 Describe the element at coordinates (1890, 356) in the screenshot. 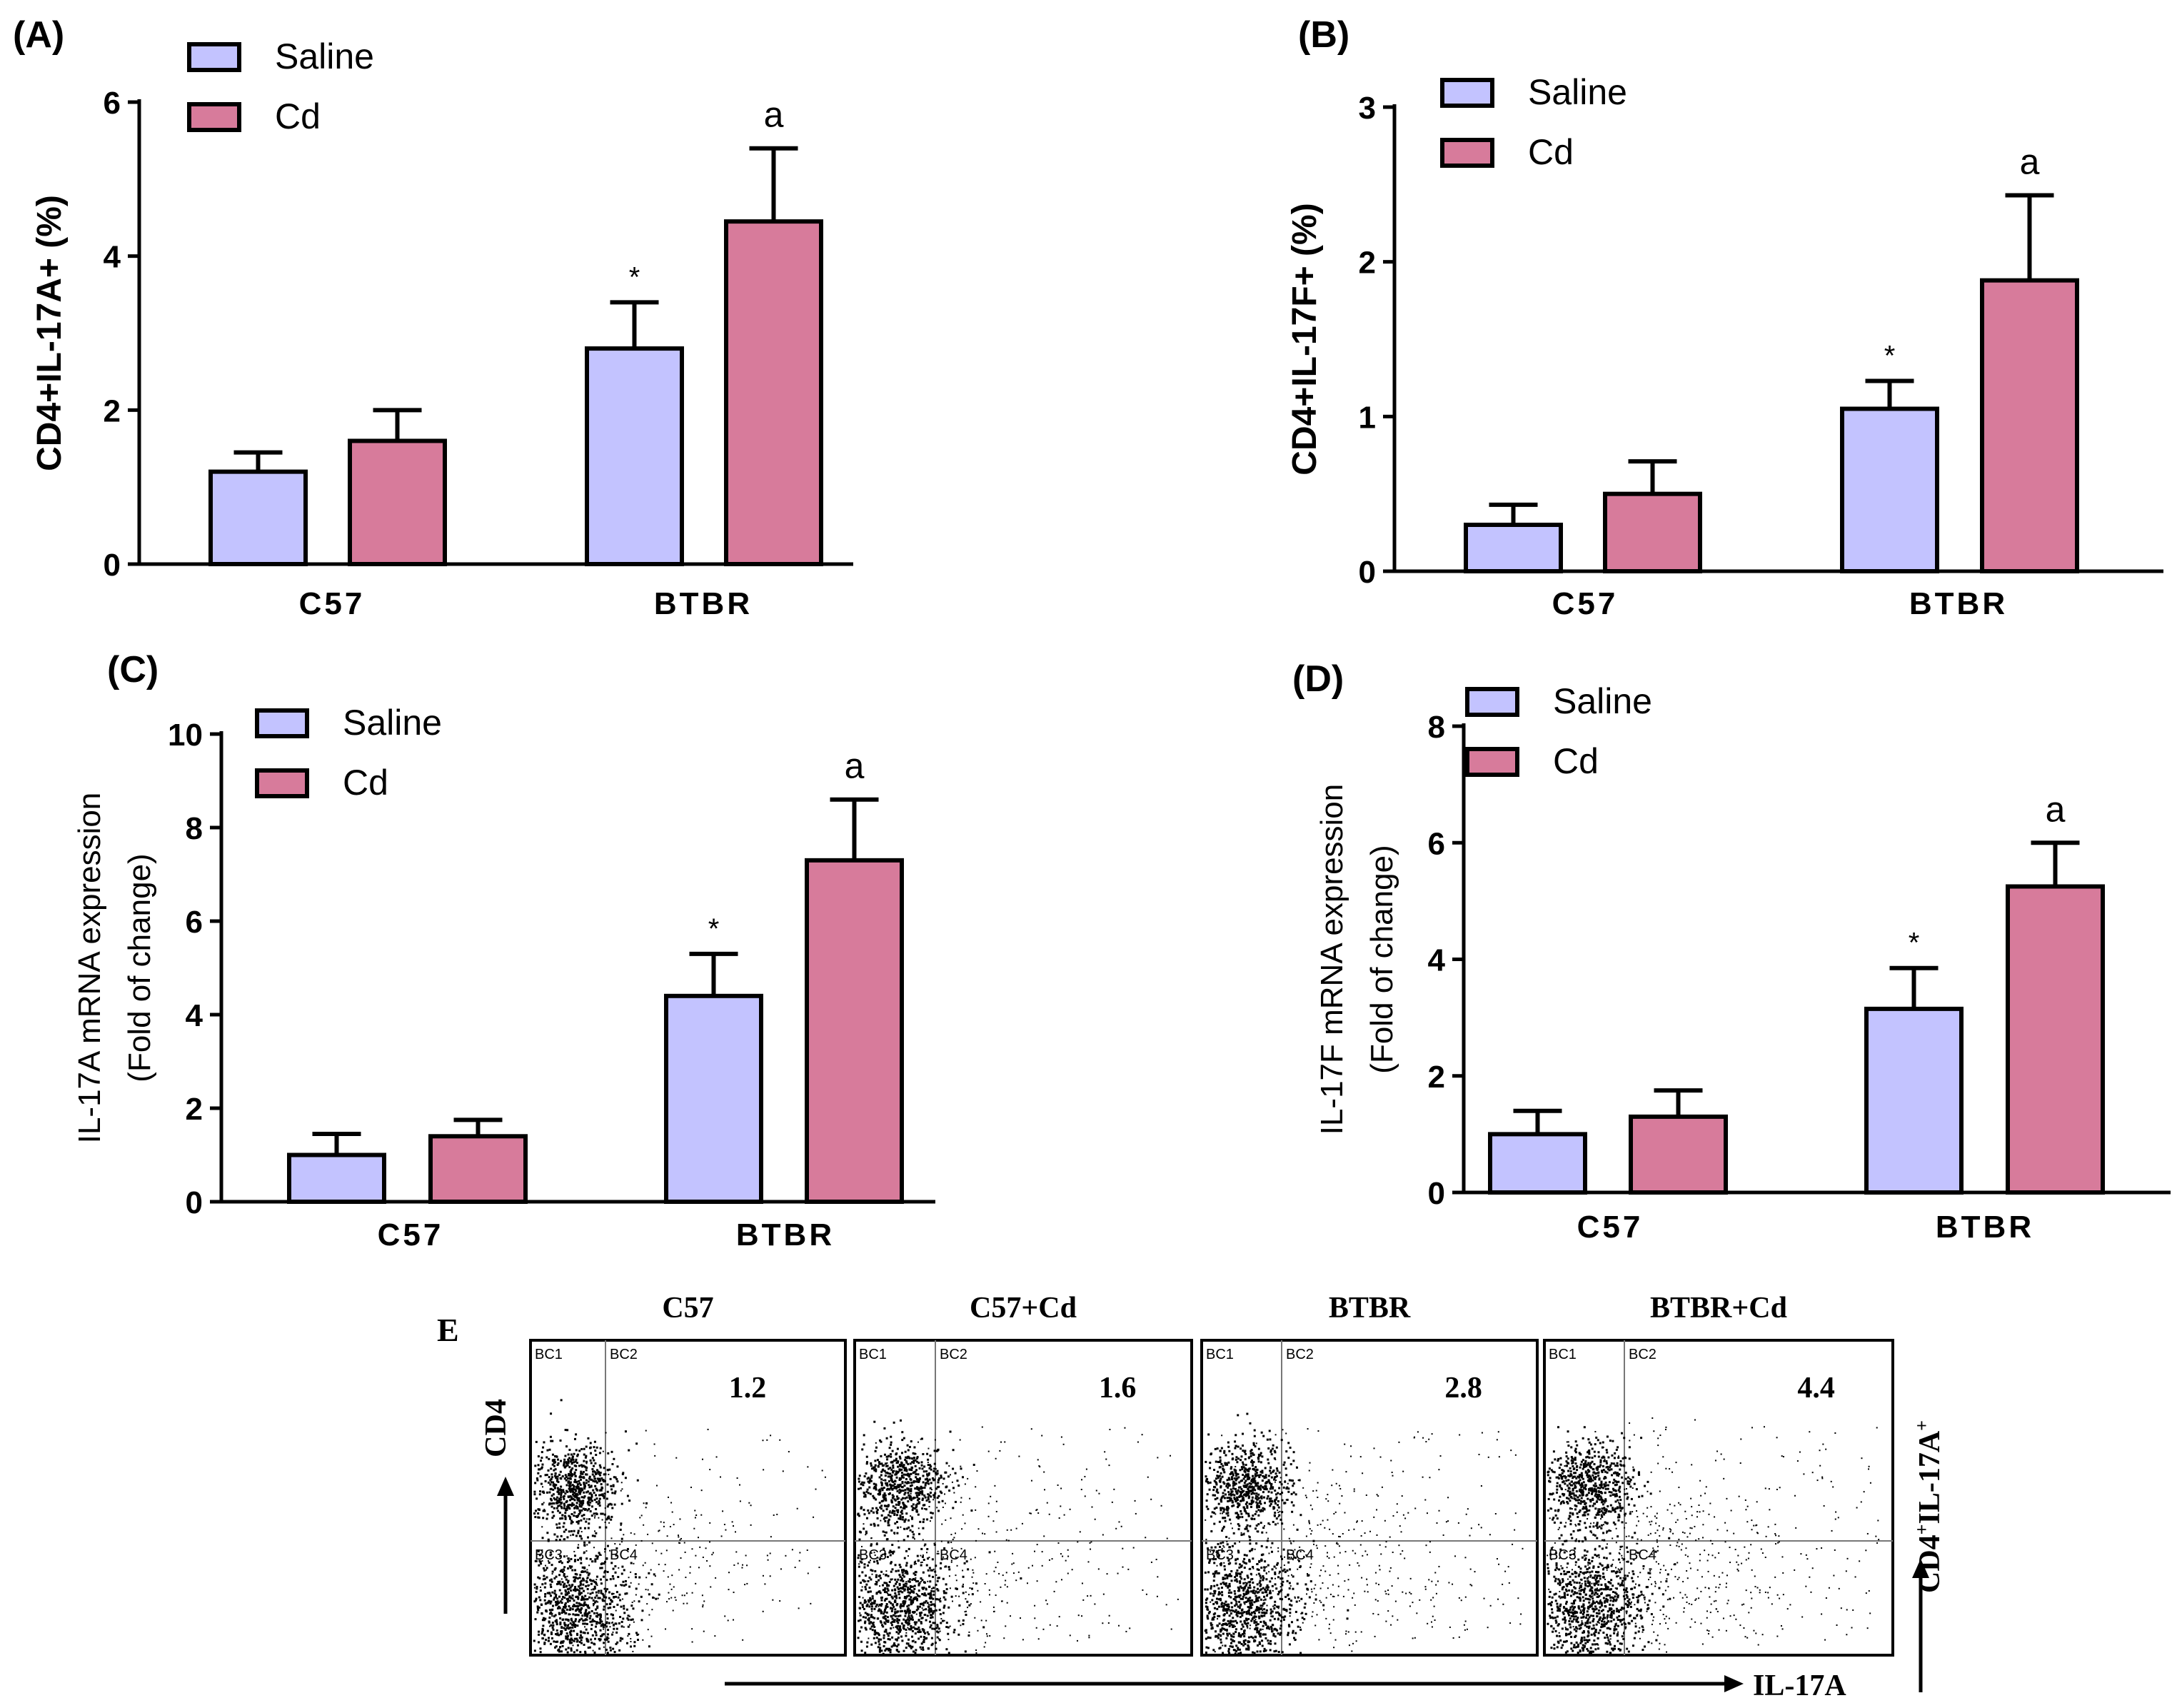

I see `significance-star: *` at that location.